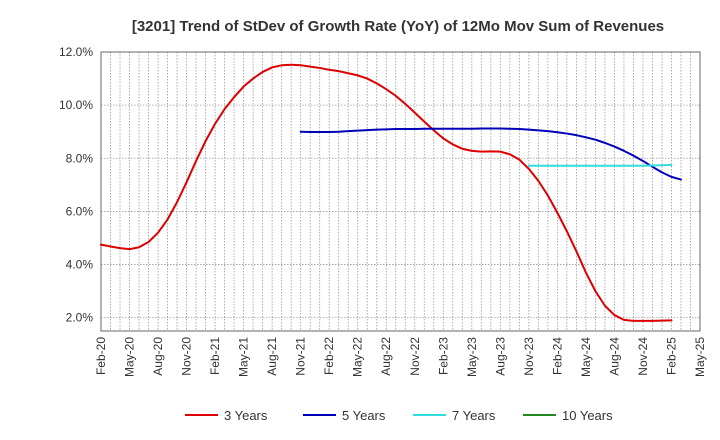 The image size is (720, 440). What do you see at coordinates (158, 356) in the screenshot?
I see `x-tick-label: Aug-20` at bounding box center [158, 356].